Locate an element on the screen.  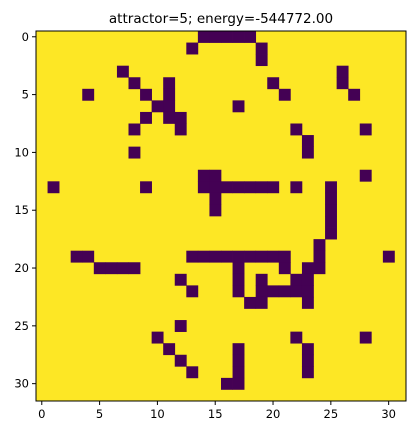
x-tick-label: 25 is located at coordinates (331, 414).